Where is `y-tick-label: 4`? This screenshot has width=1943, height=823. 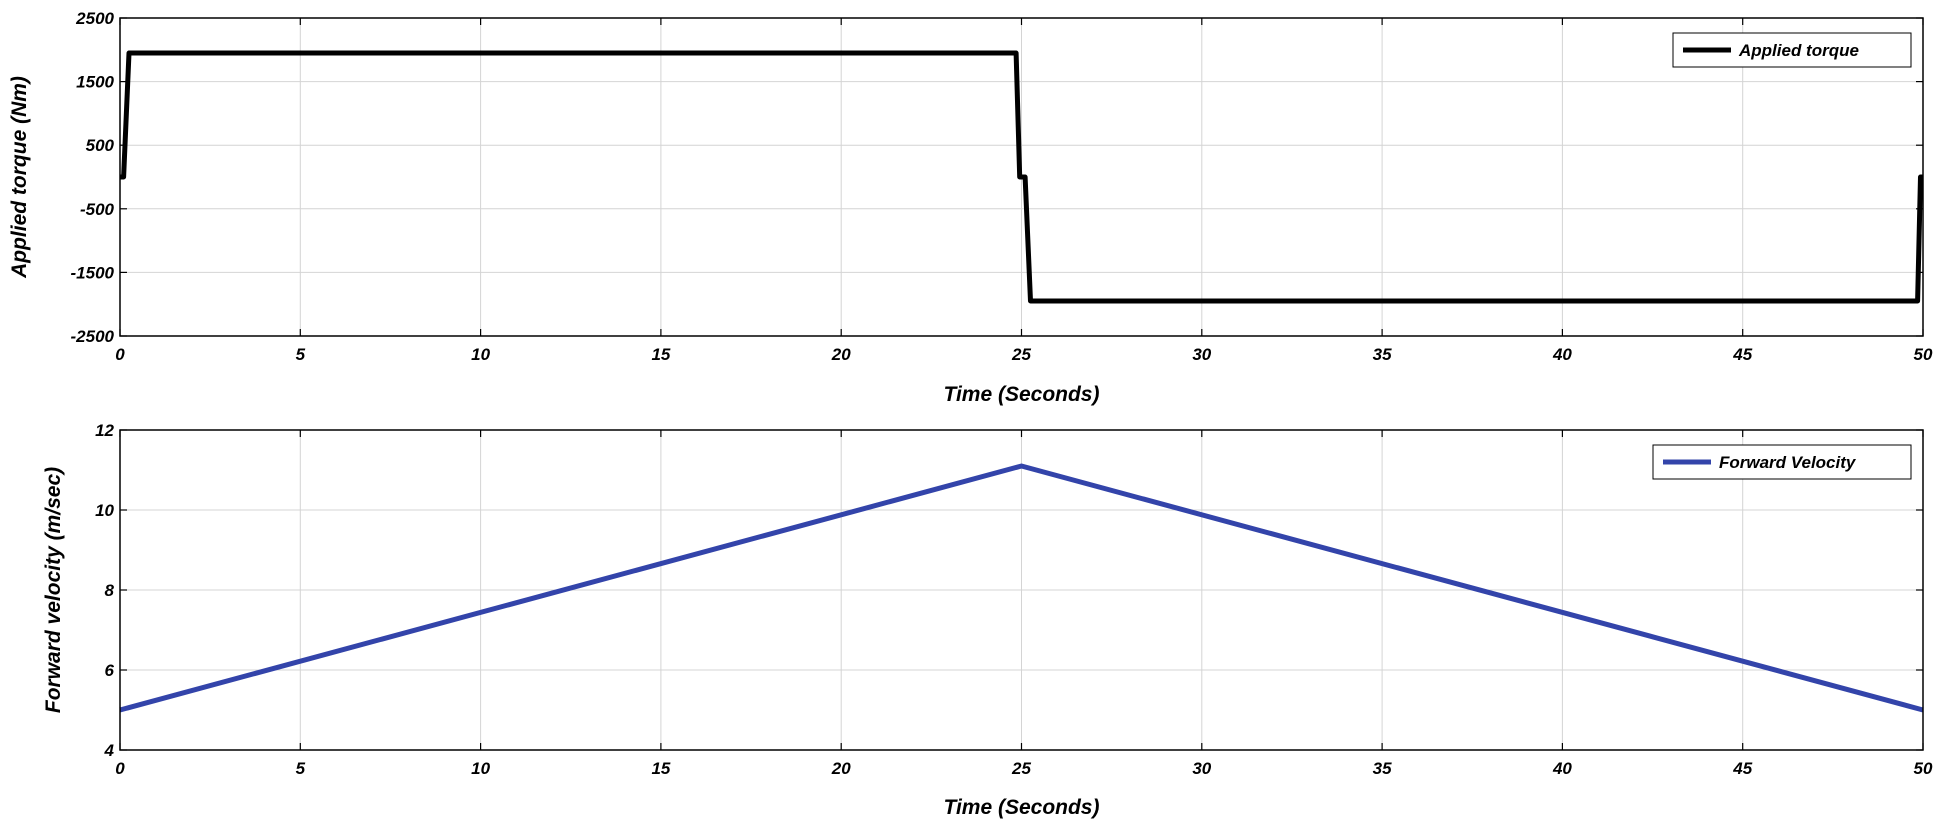
y-tick-label: 4 is located at coordinates (109, 750).